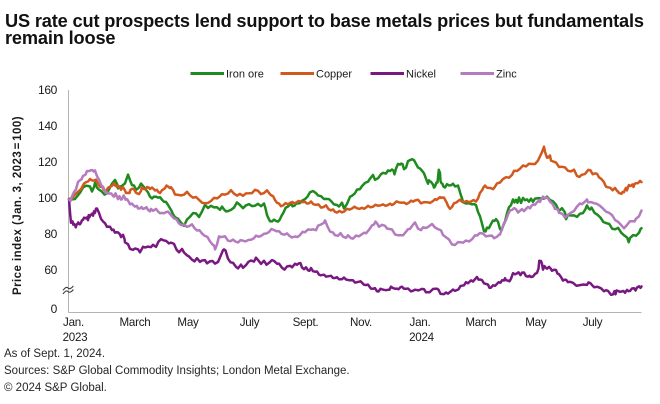 The height and width of the screenshot is (404, 660). What do you see at coordinates (306, 322) in the screenshot?
I see `svg-text: Sept.` at bounding box center [306, 322].